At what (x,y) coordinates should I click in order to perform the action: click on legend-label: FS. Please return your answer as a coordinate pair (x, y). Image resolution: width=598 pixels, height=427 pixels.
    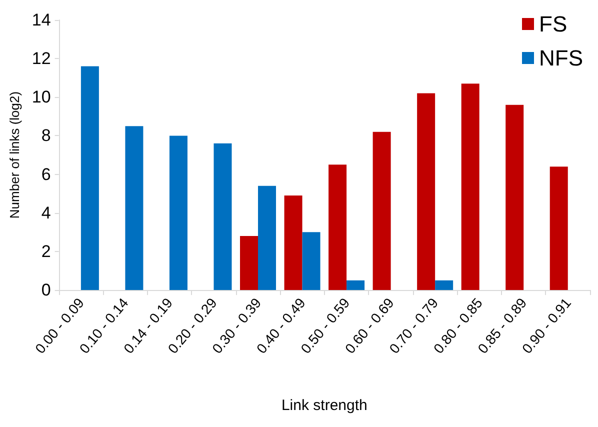
    Looking at the image, I should click on (553, 24).